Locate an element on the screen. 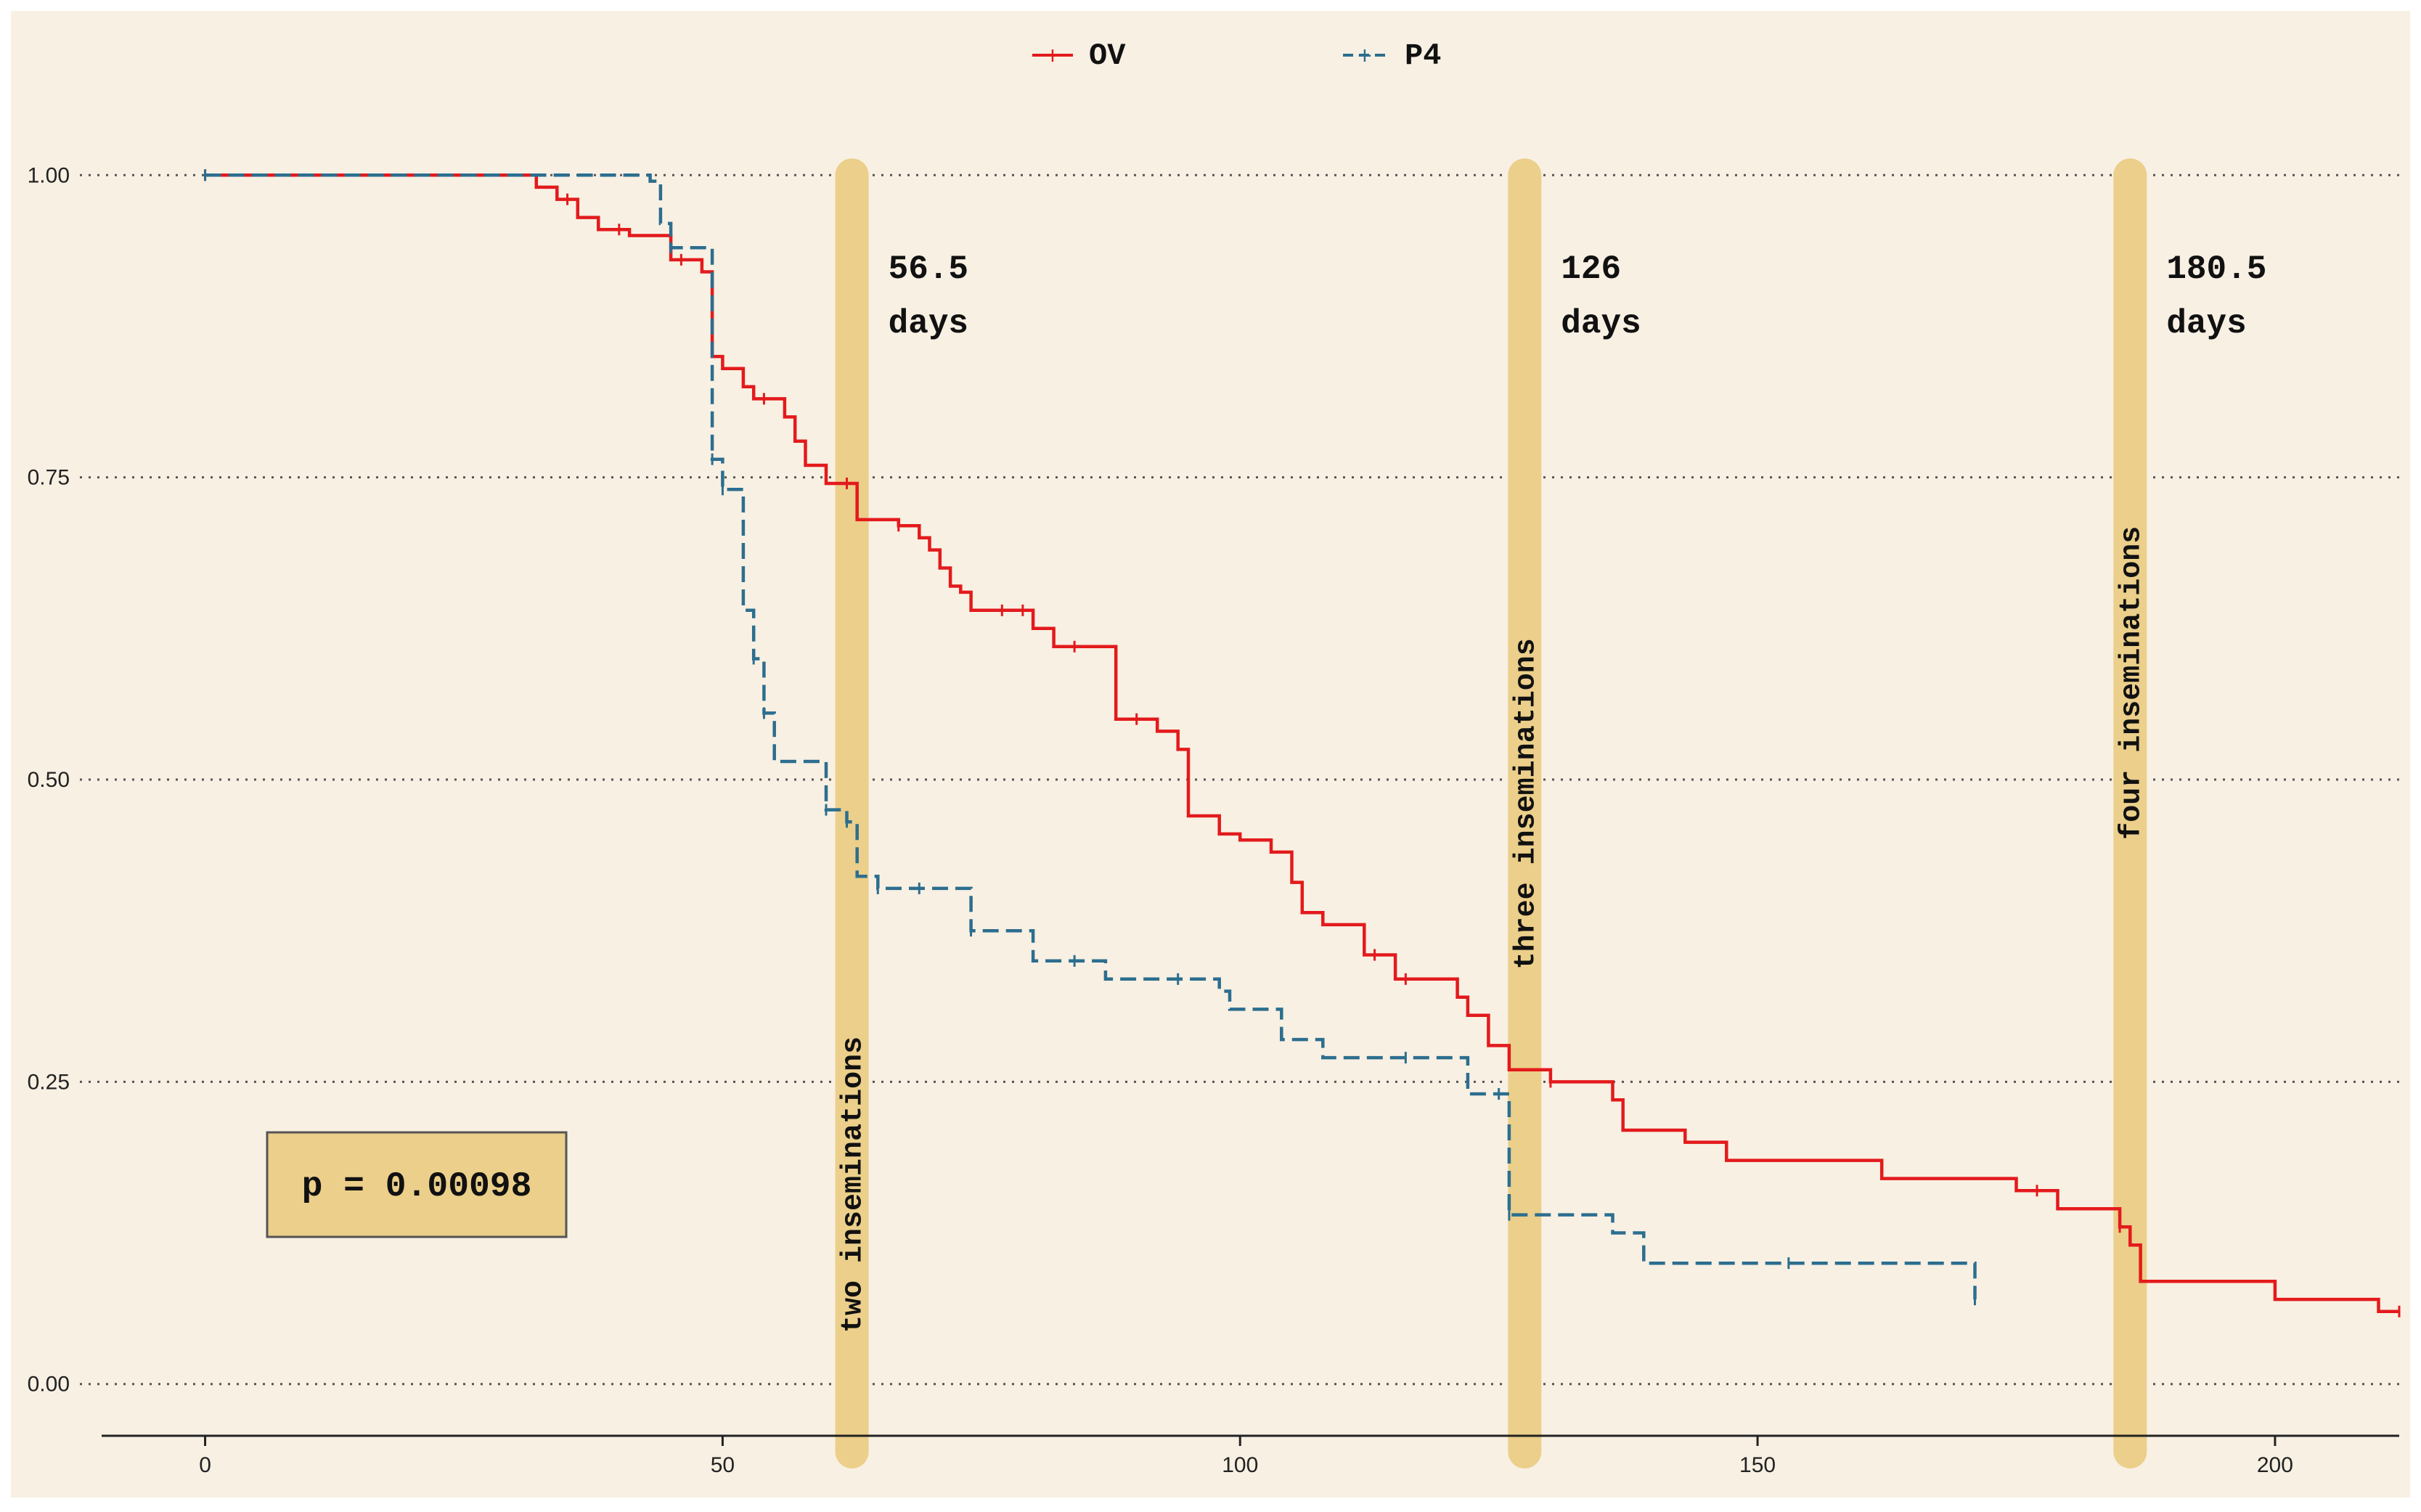 The image size is (2421, 1512). x-tick-label: 100 is located at coordinates (1240, 1465).